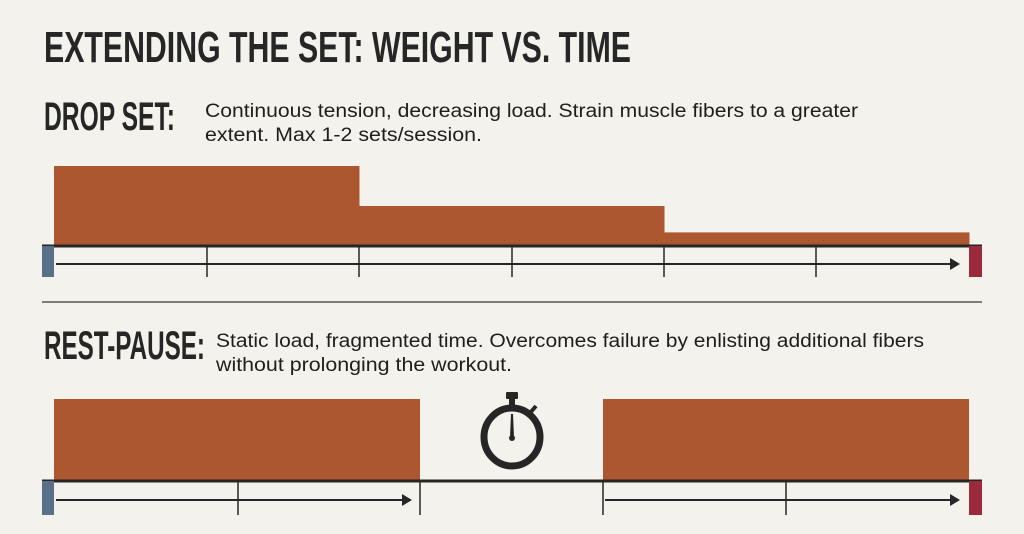 The height and width of the screenshot is (534, 1024). I want to click on drop-set-ticks, so click(511, 261).